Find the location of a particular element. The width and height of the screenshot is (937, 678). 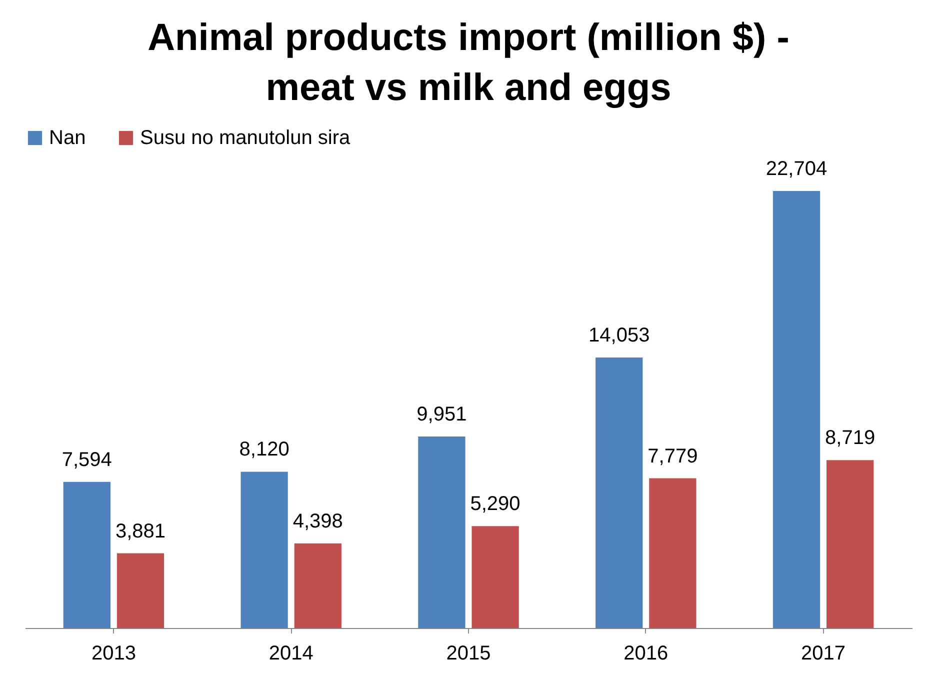

data-label: 4,398 is located at coordinates (317, 521).